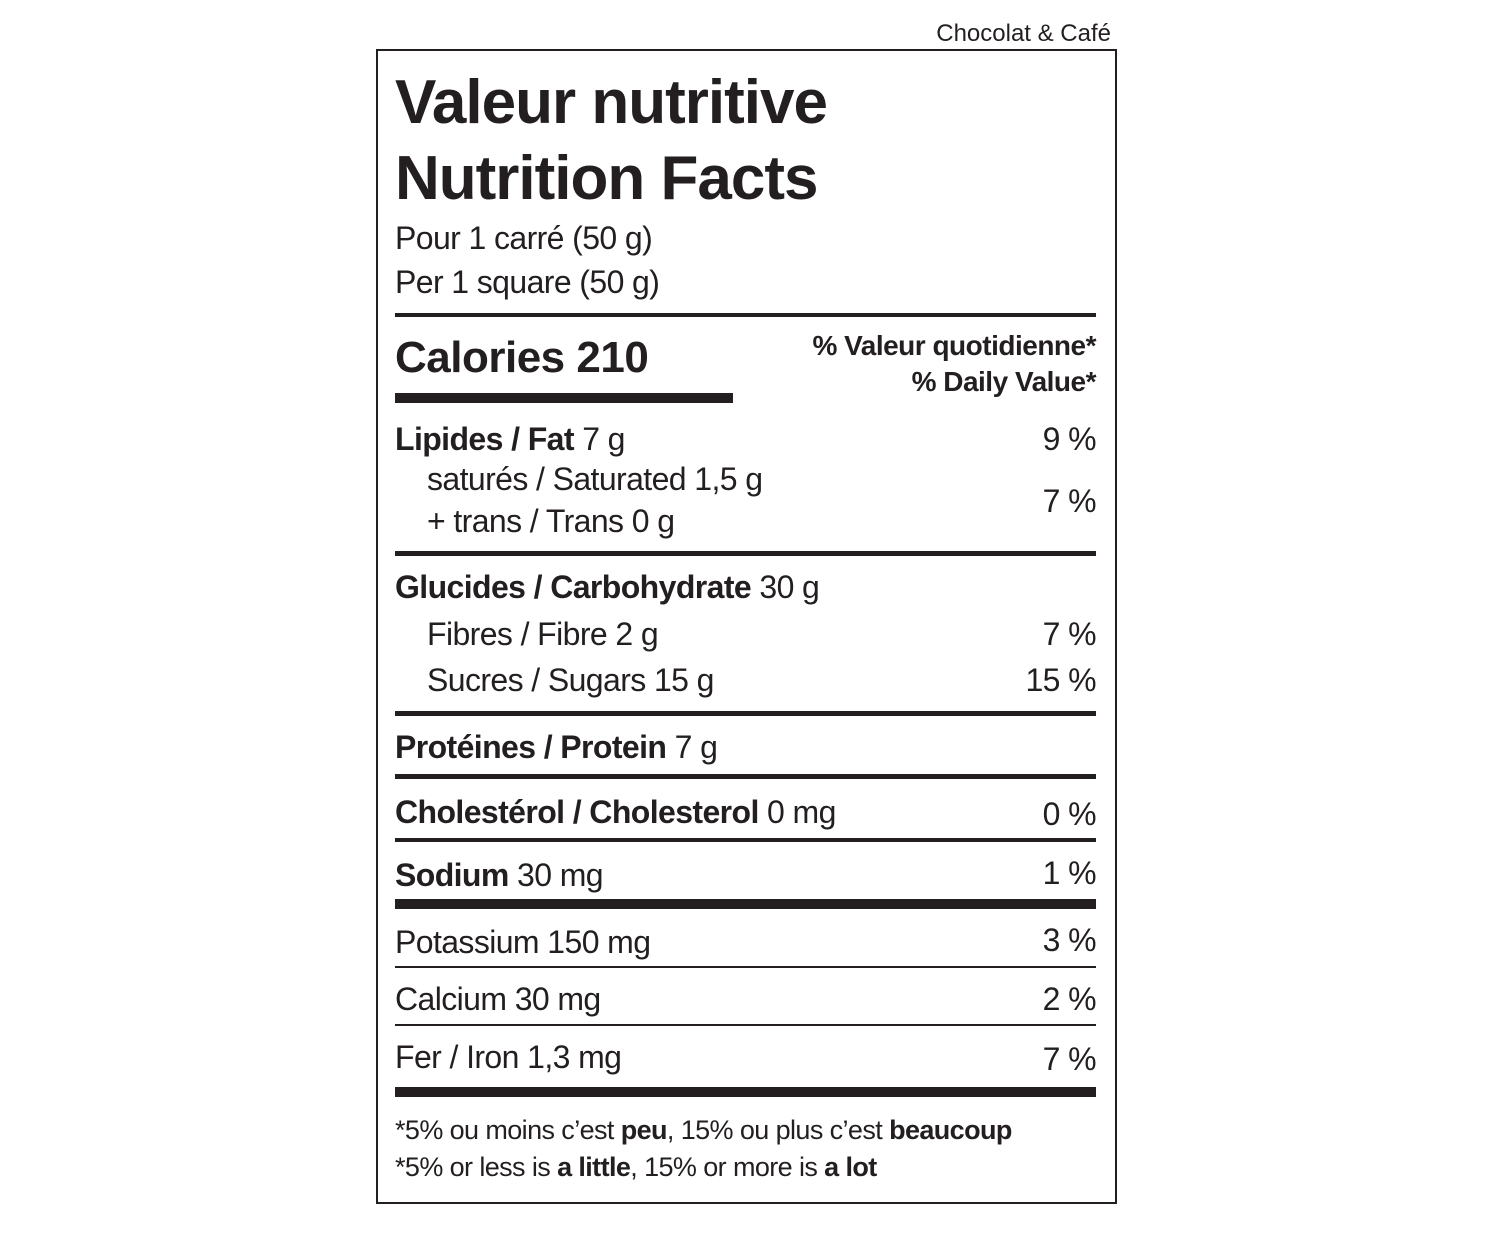 The width and height of the screenshot is (1500, 1250). What do you see at coordinates (612, 357) in the screenshot?
I see `calories-value: 210` at bounding box center [612, 357].